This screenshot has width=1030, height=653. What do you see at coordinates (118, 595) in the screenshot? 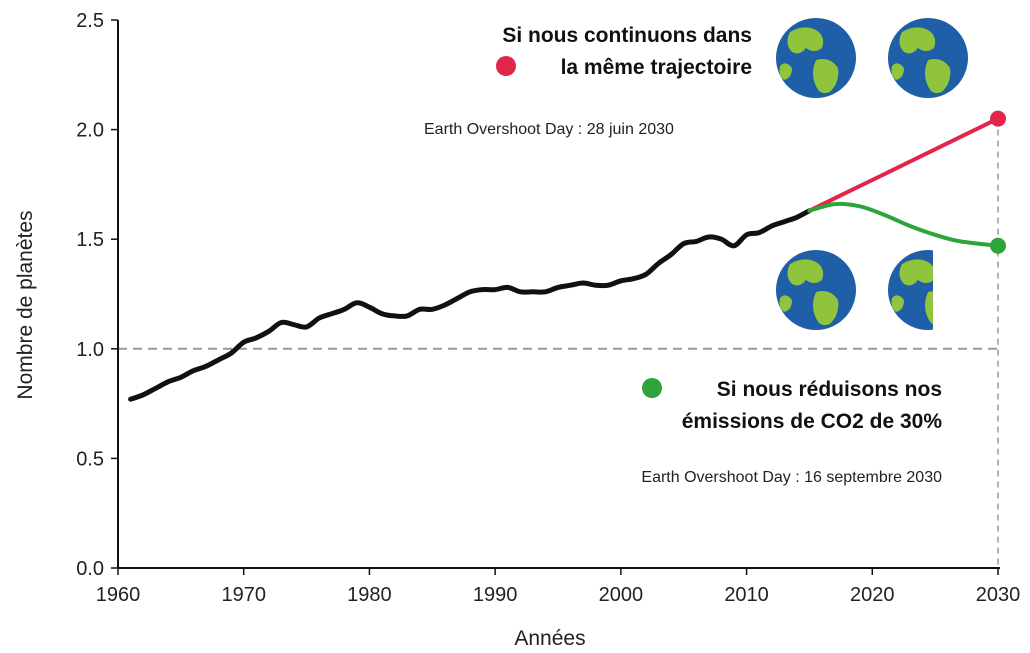
I see `x-tick-label: 1960` at bounding box center [118, 595].